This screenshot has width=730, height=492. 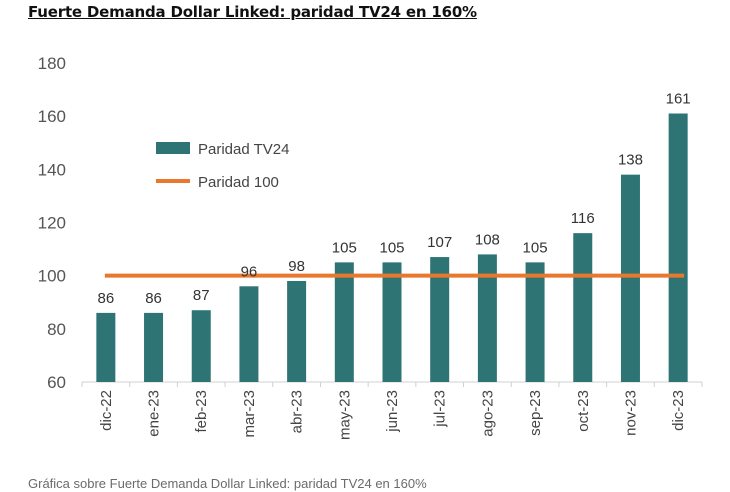 I want to click on y-tick-label: 100, so click(x=52, y=276).